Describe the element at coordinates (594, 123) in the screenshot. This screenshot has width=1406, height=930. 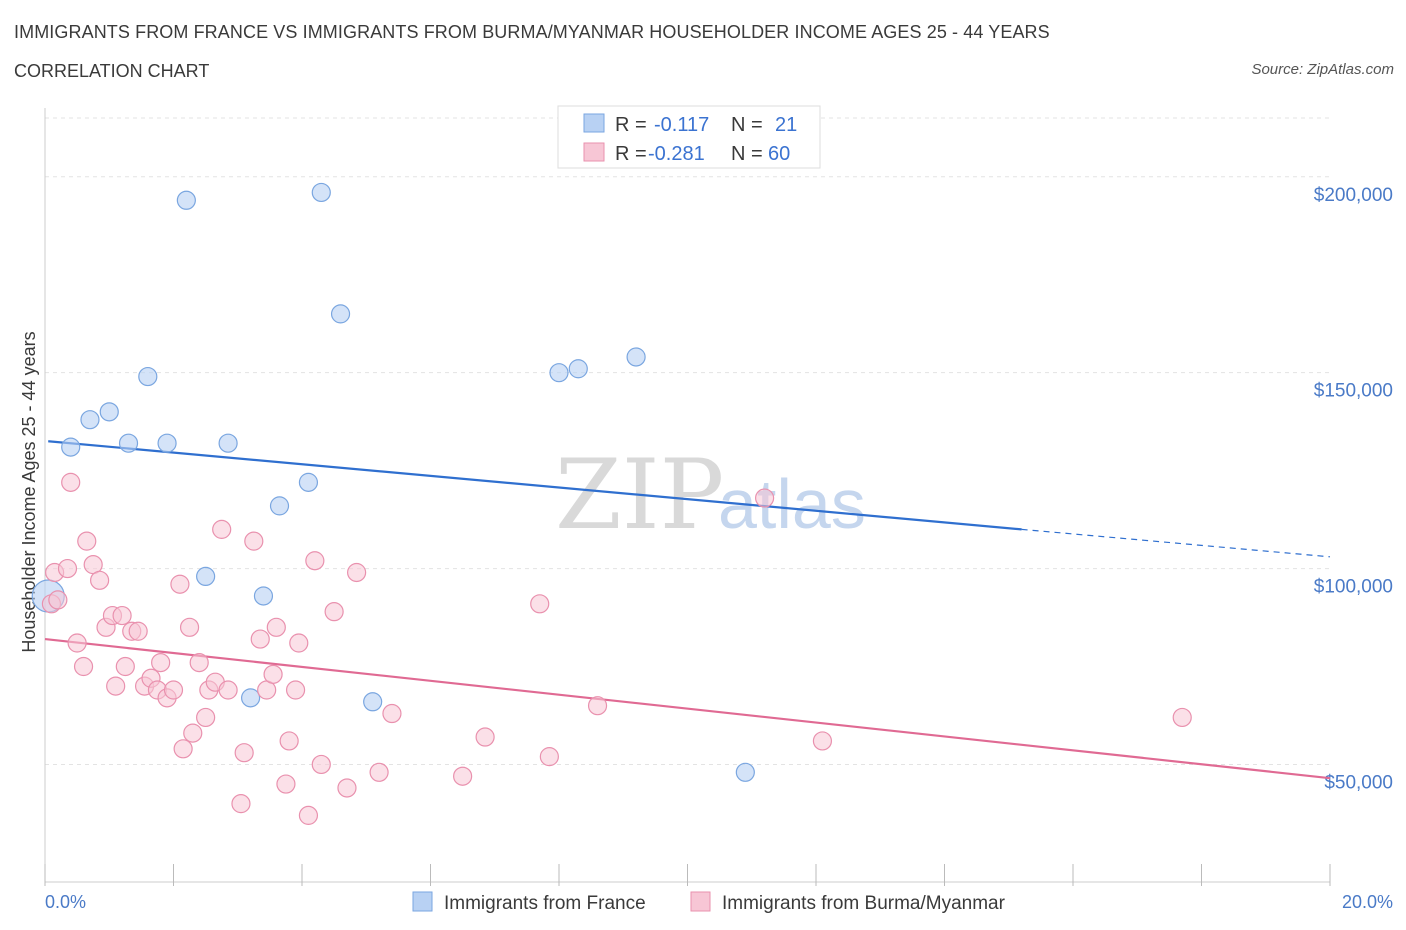
I see `france-legend-swatch` at that location.